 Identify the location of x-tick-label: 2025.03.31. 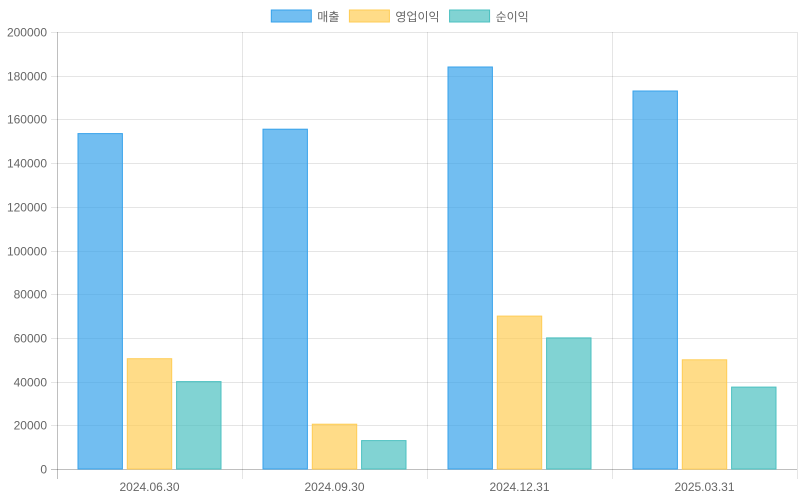
(704, 487).